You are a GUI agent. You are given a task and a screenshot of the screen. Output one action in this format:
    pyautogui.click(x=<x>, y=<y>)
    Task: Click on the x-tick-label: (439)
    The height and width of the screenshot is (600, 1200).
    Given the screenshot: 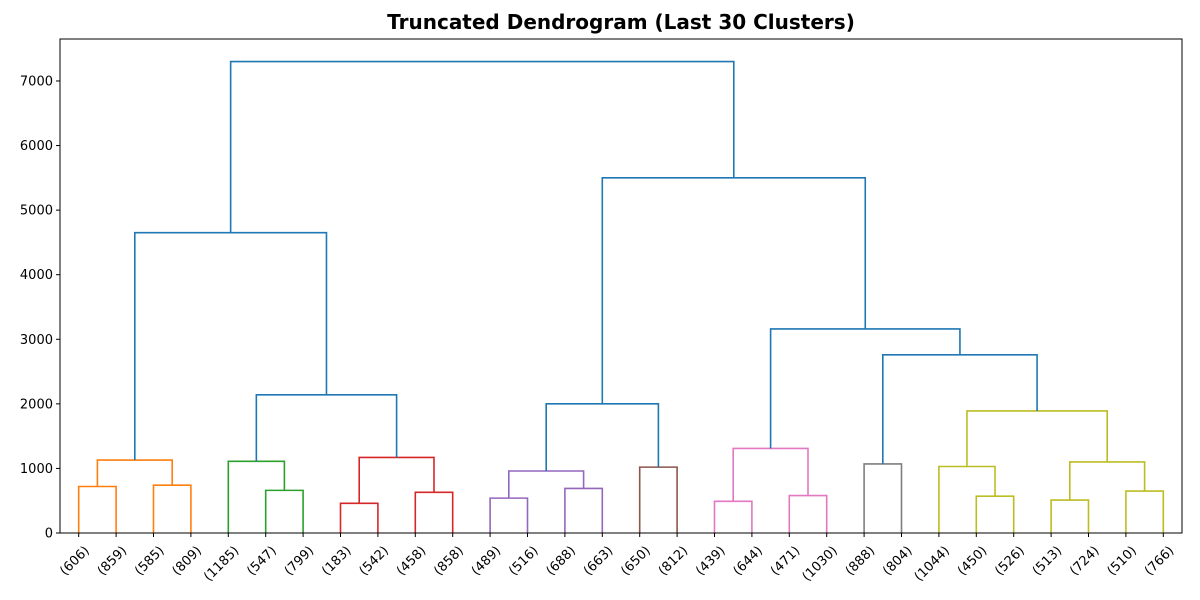 What is the action you would take?
    pyautogui.click(x=710, y=560)
    